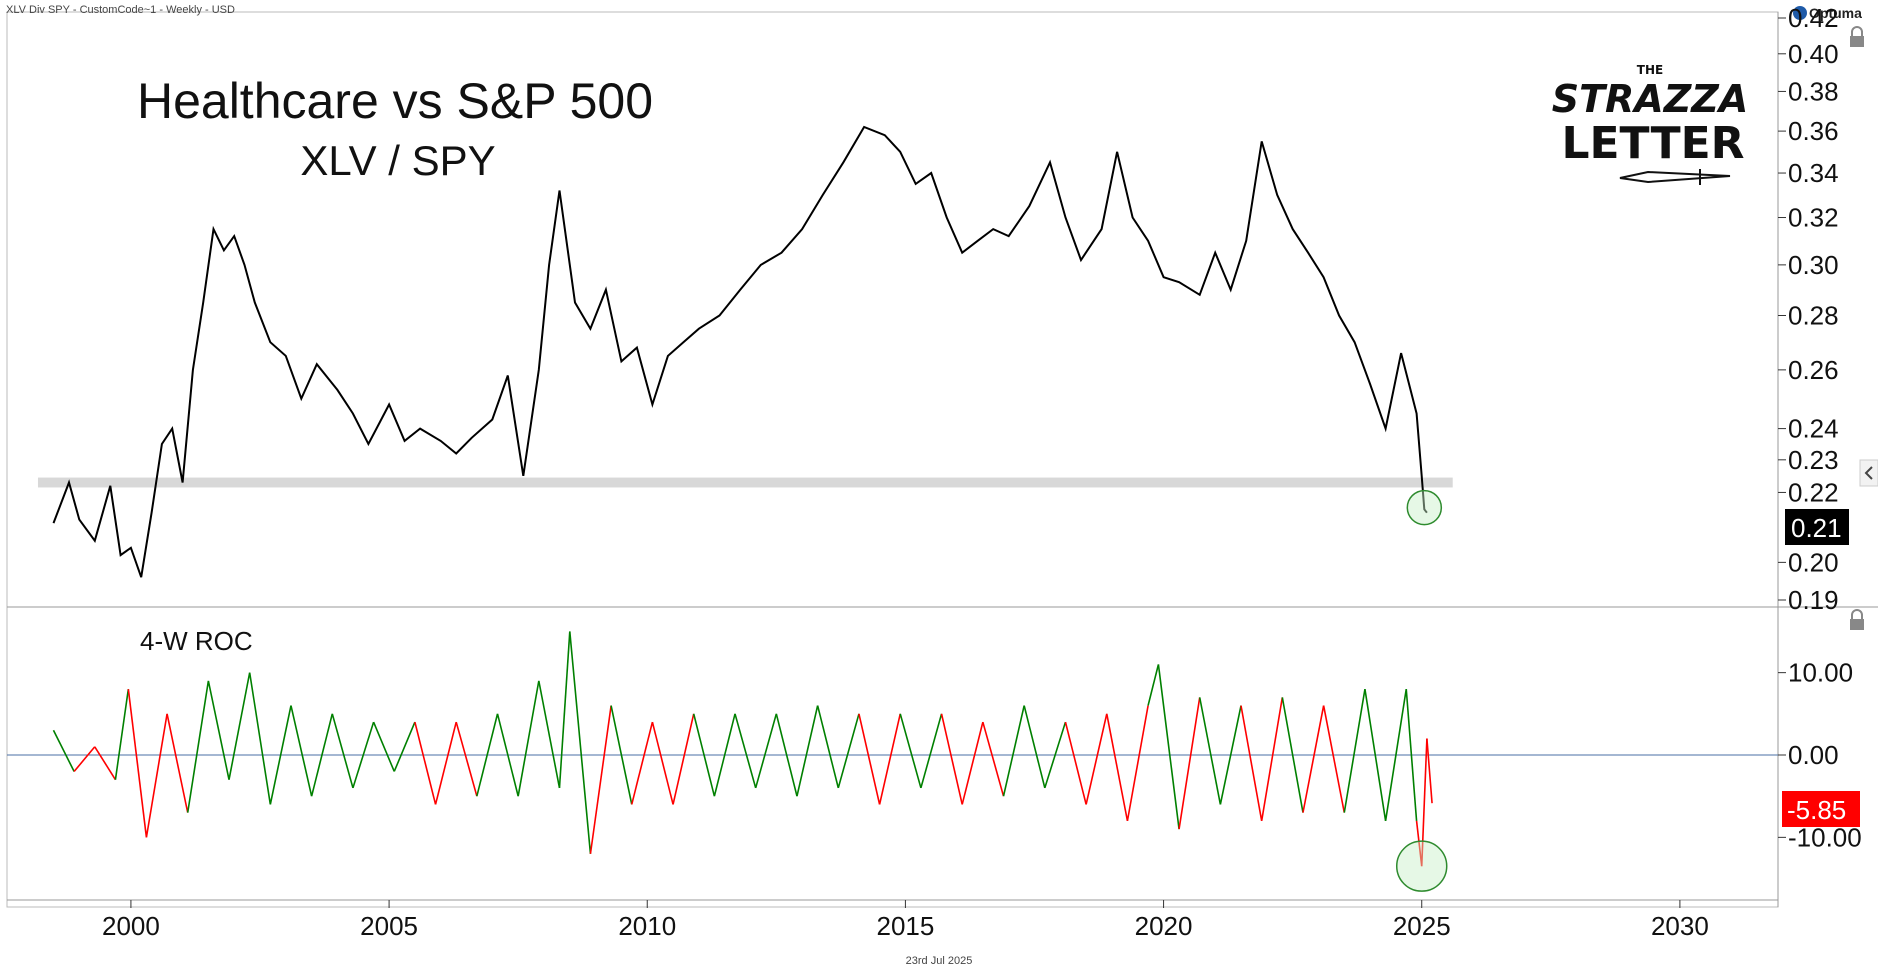 The image size is (1878, 971). Describe the element at coordinates (1825, 837) in the screenshot. I see `y-tick-label: -10.00` at that location.